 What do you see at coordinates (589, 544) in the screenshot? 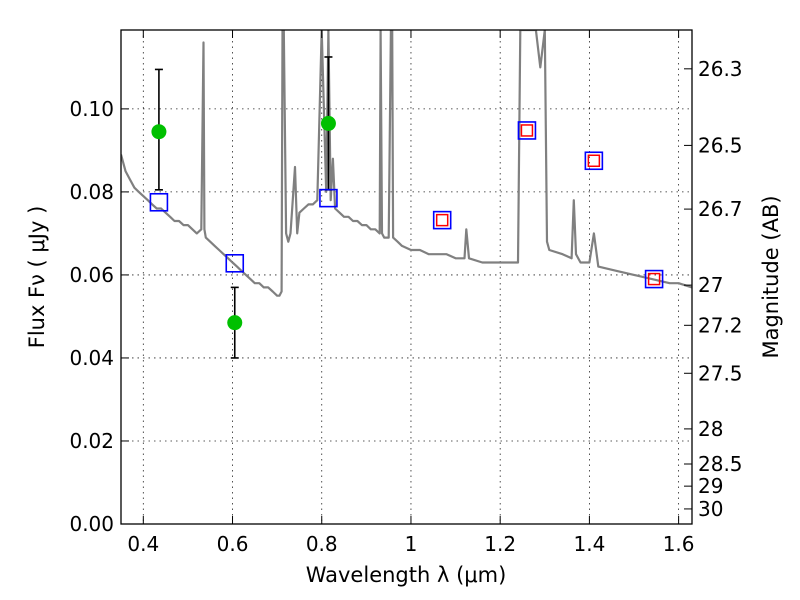
I see `x-tick-label: 1.4` at bounding box center [589, 544].